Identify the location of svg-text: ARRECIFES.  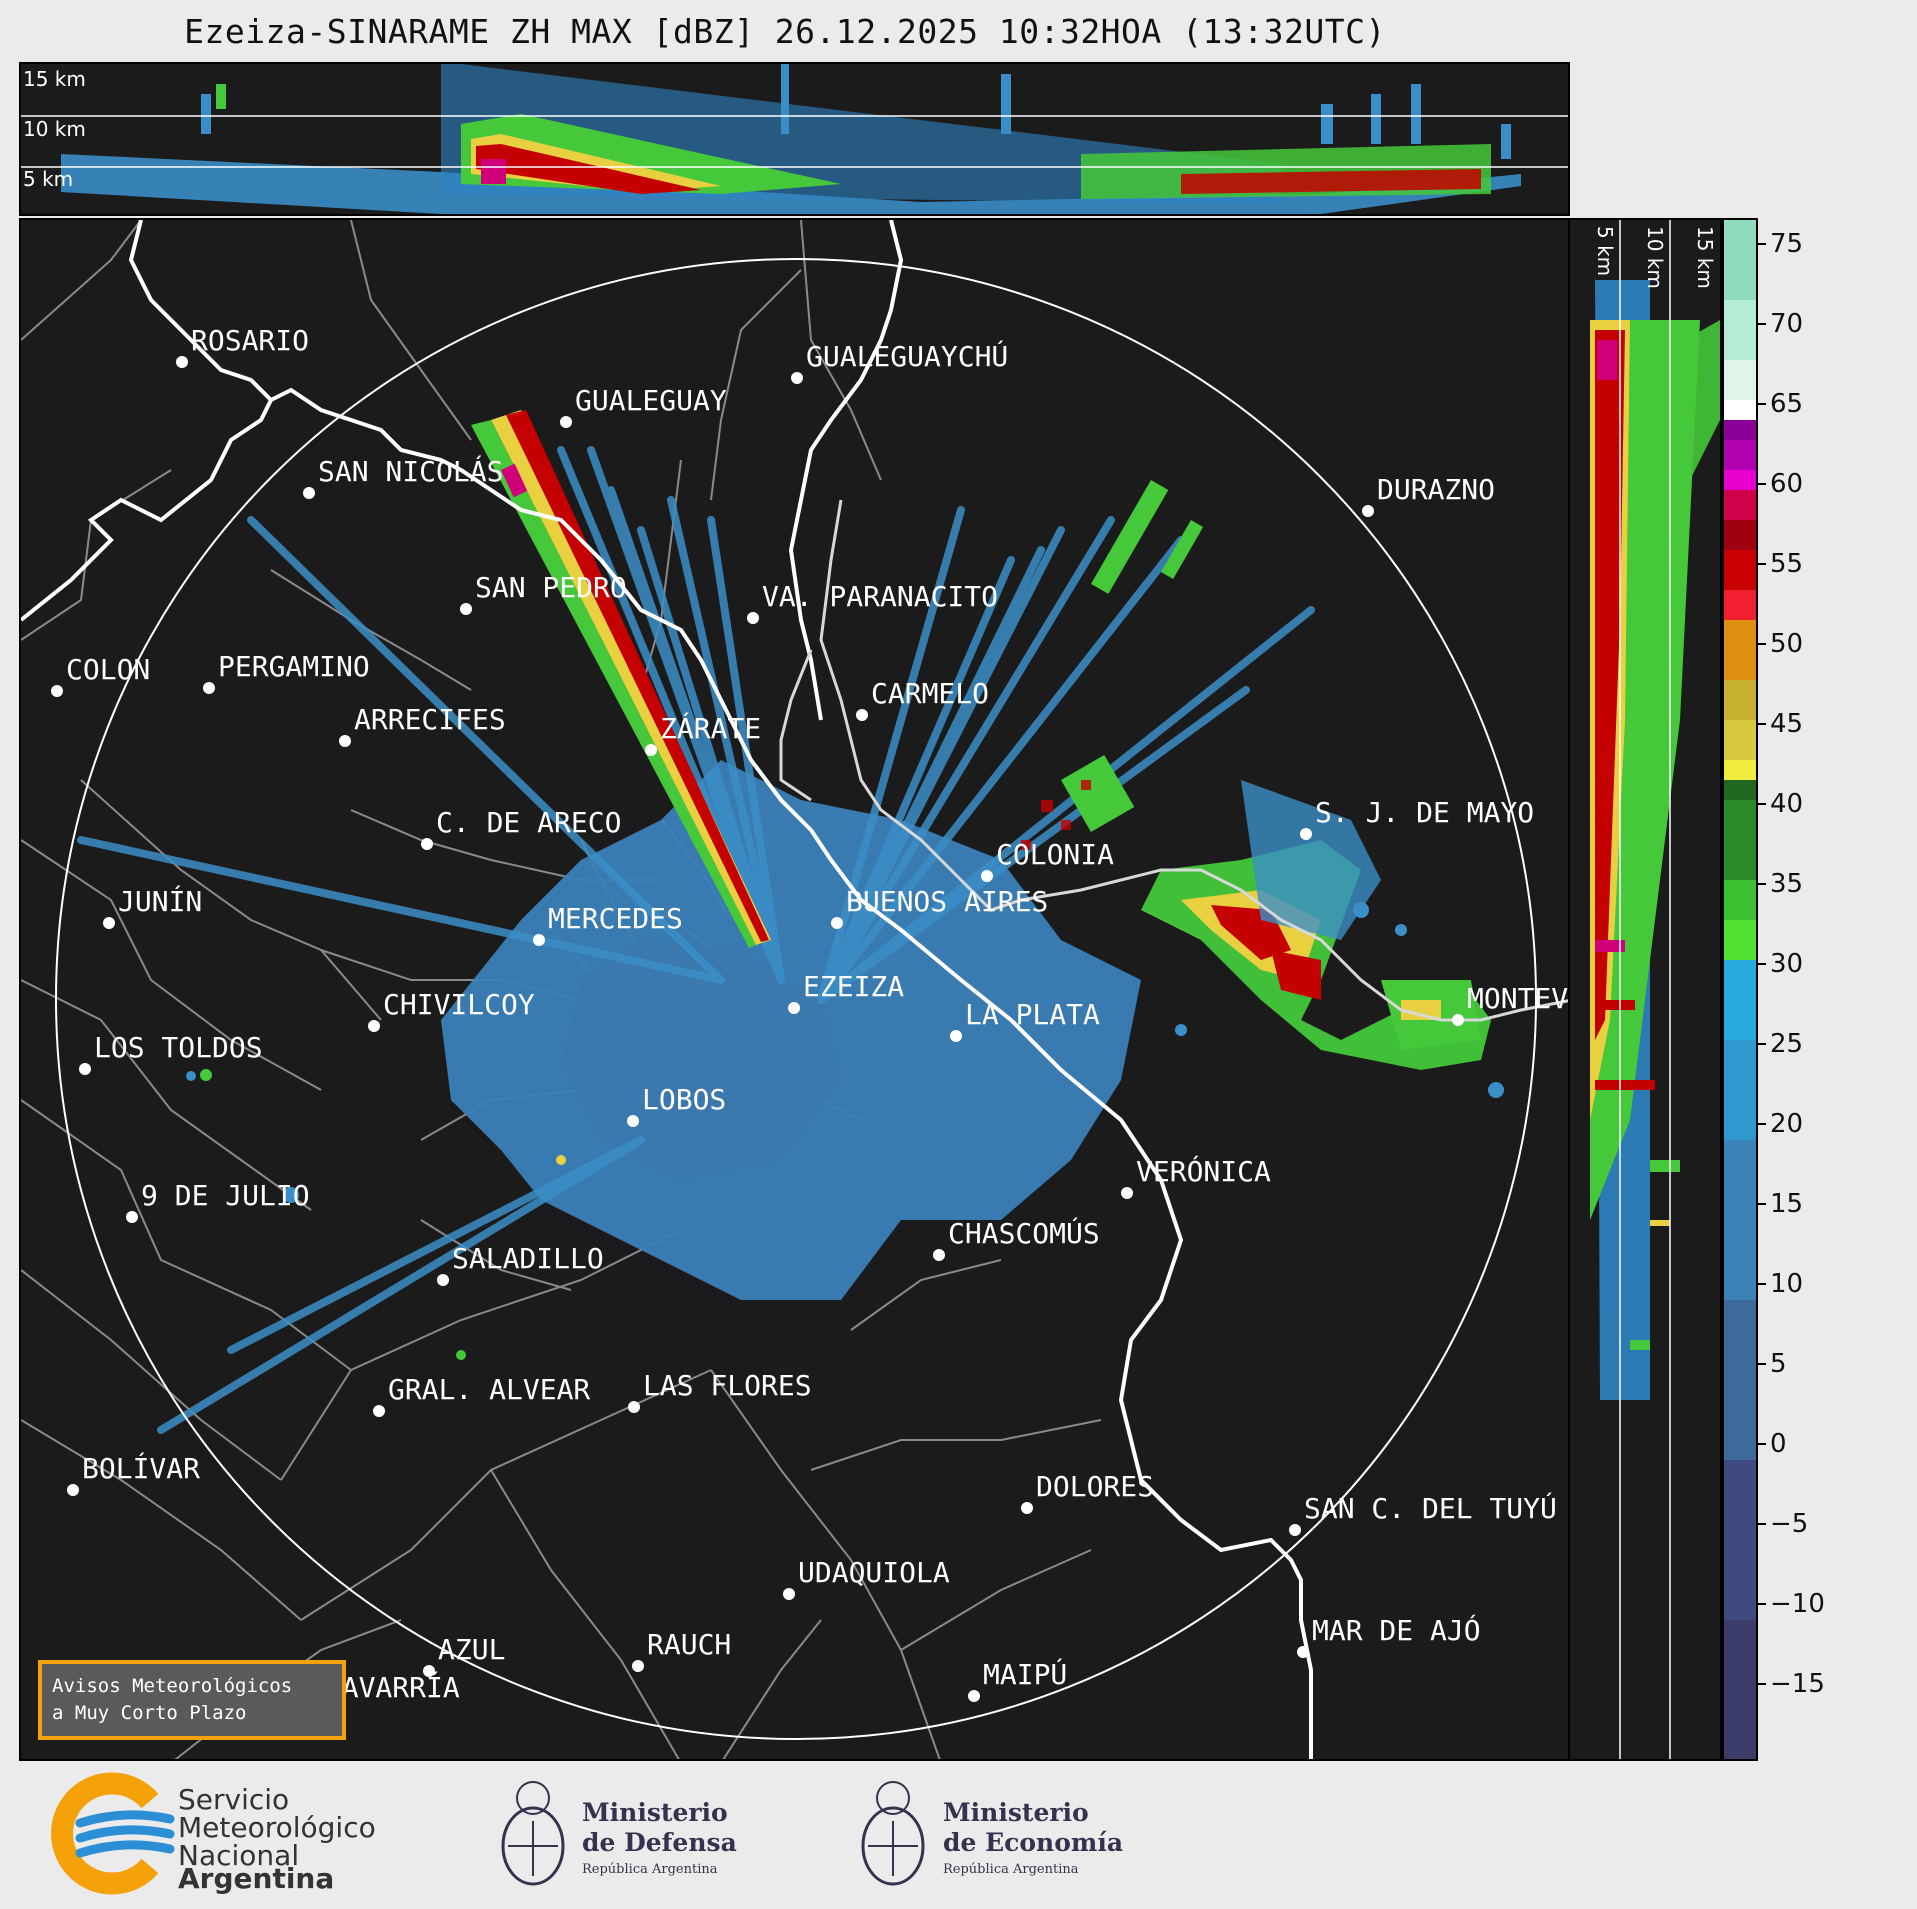
(430, 719).